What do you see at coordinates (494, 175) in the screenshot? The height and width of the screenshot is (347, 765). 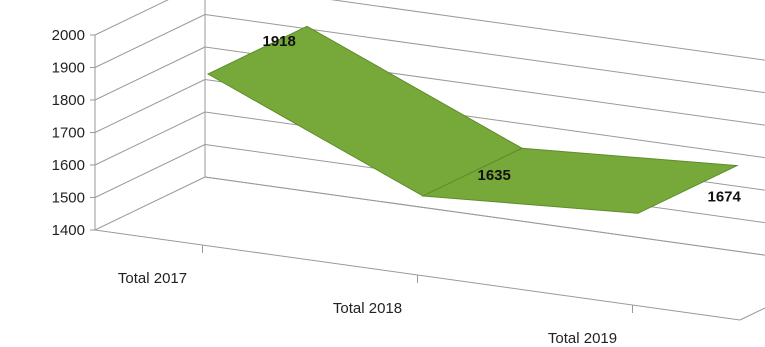 I see `data-label: 1635` at bounding box center [494, 175].